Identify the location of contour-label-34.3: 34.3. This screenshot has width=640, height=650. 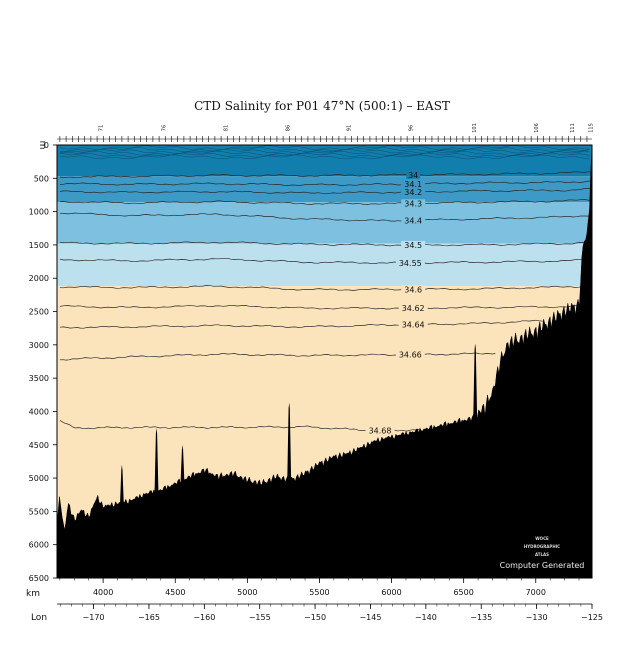
(413, 203).